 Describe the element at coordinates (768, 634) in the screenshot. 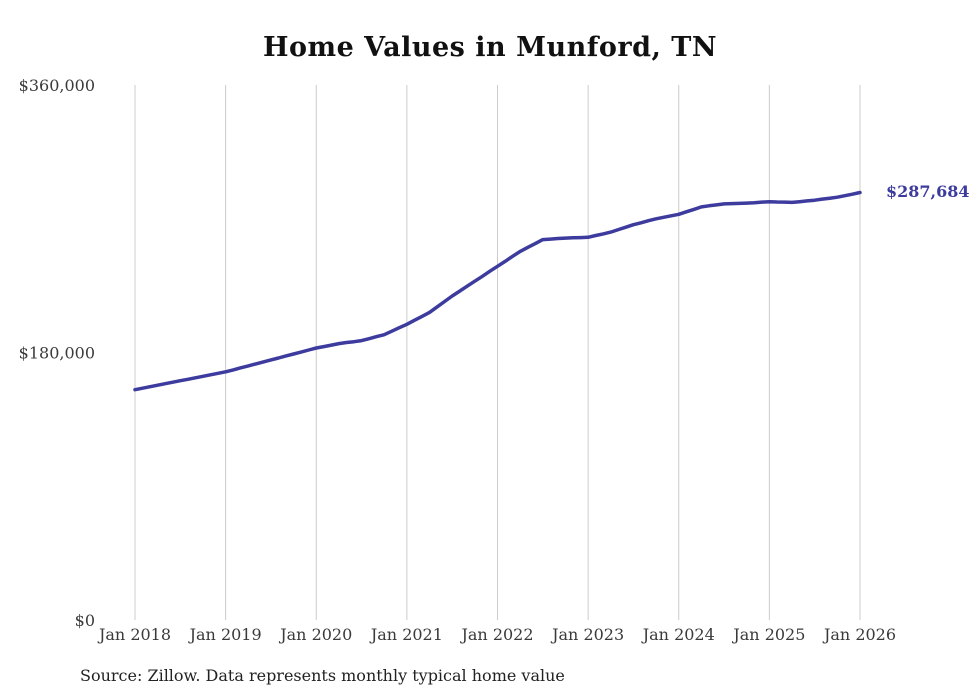

I see `x-axis-tick-label: Jan 2025` at that location.